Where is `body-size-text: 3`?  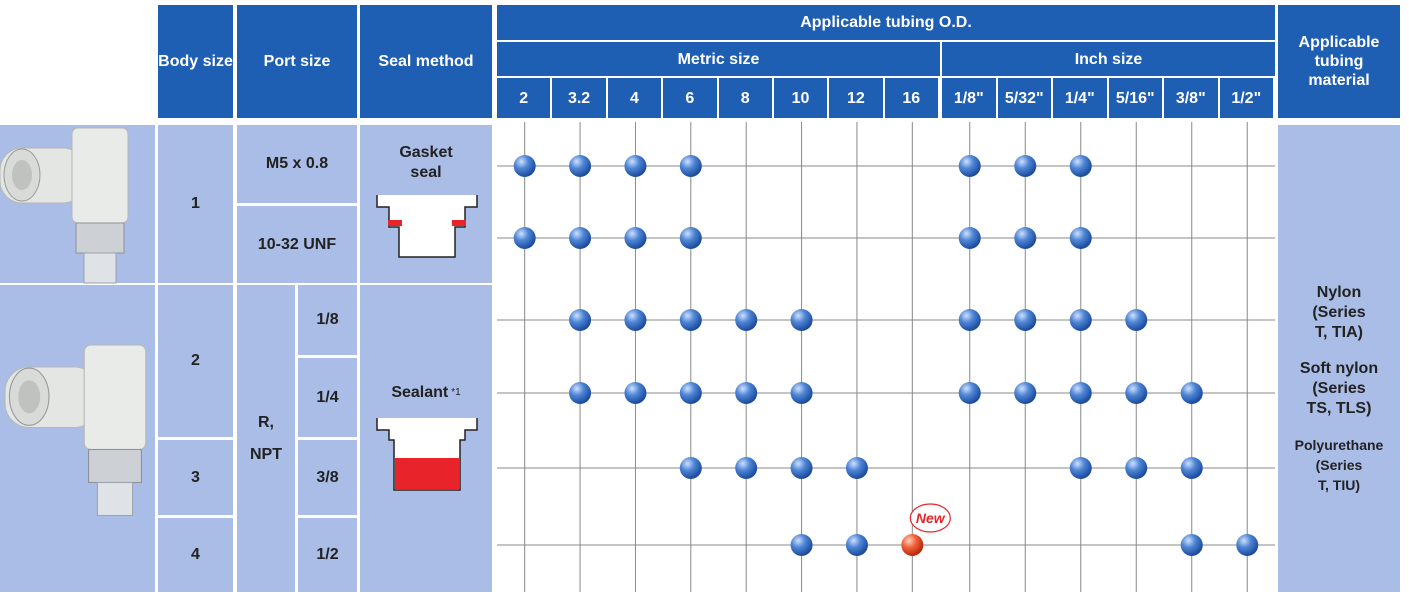
body-size-text: 3 is located at coordinates (195, 477).